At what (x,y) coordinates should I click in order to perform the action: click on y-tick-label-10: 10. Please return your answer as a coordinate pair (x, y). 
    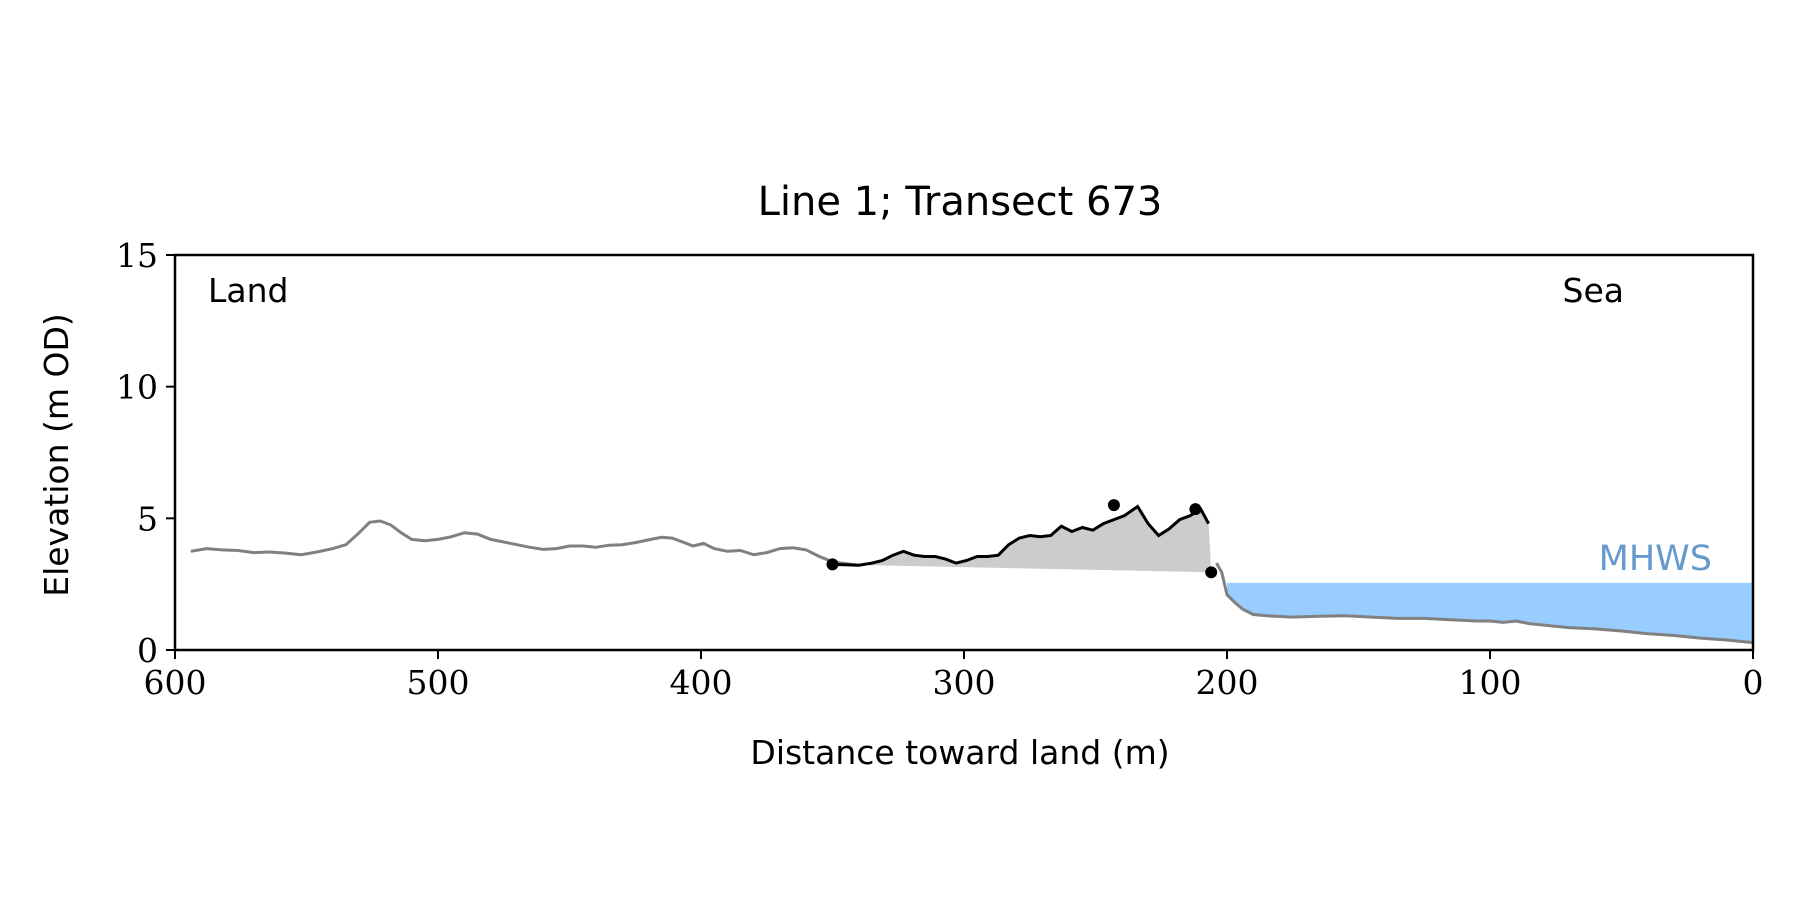
    Looking at the image, I should click on (137, 387).